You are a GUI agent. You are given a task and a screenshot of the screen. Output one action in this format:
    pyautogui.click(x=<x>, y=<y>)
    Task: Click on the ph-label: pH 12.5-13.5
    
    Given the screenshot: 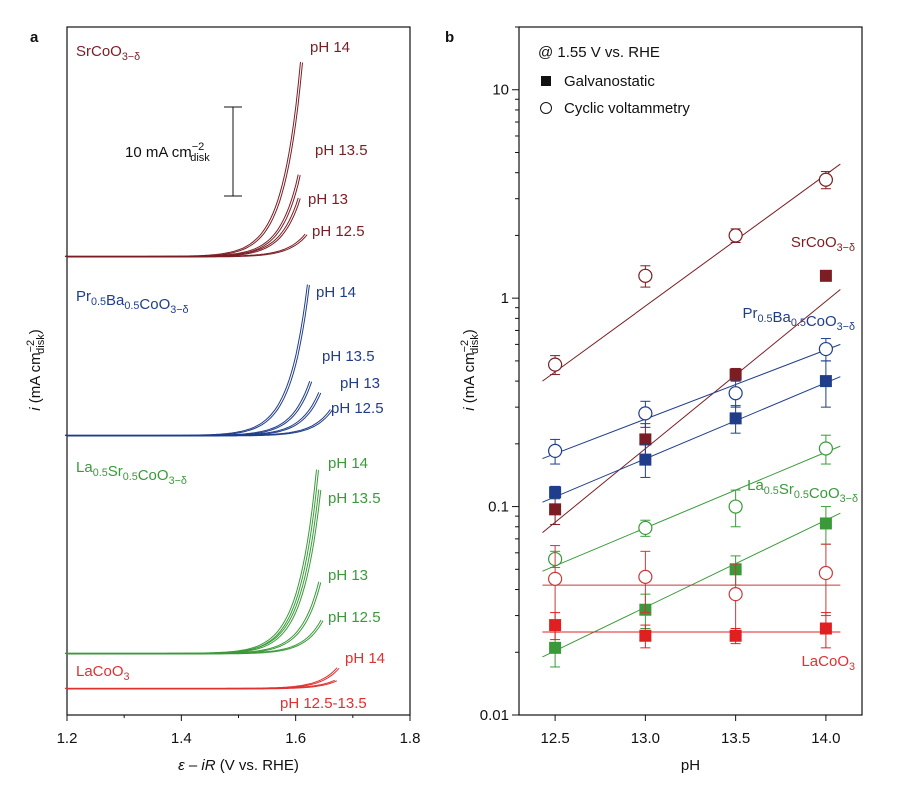 What is the action you would take?
    pyautogui.click(x=323, y=703)
    